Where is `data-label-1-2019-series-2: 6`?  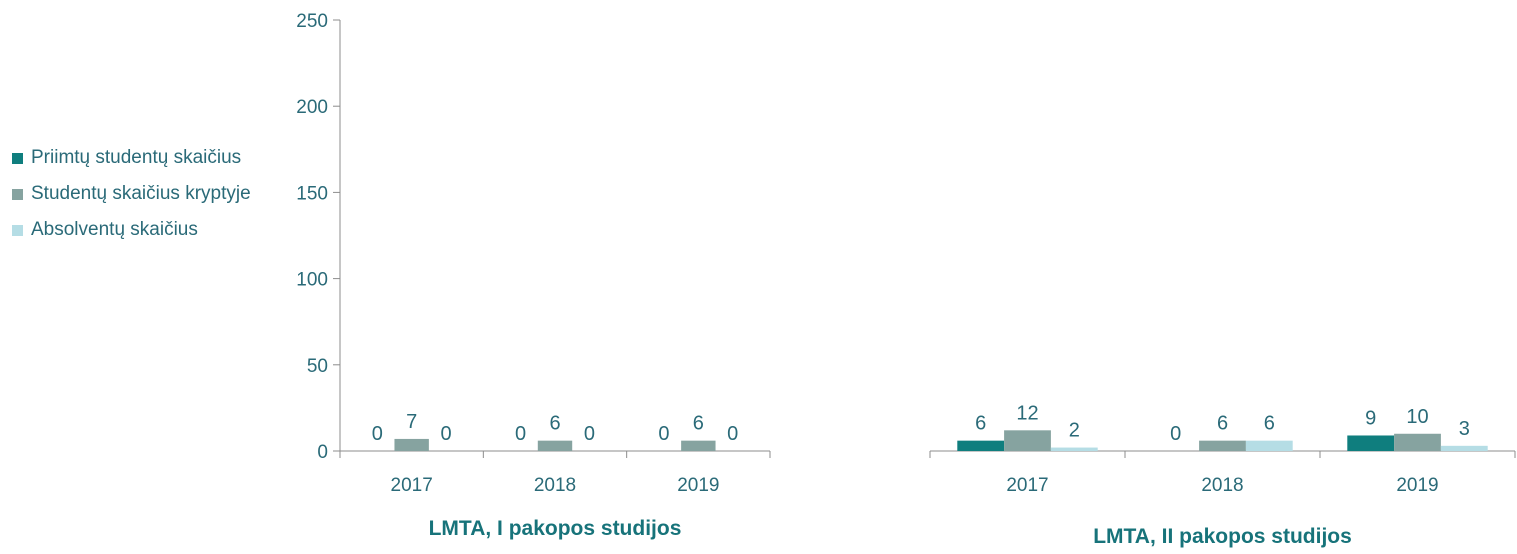 data-label-1-2019-series-2: 6 is located at coordinates (698, 424).